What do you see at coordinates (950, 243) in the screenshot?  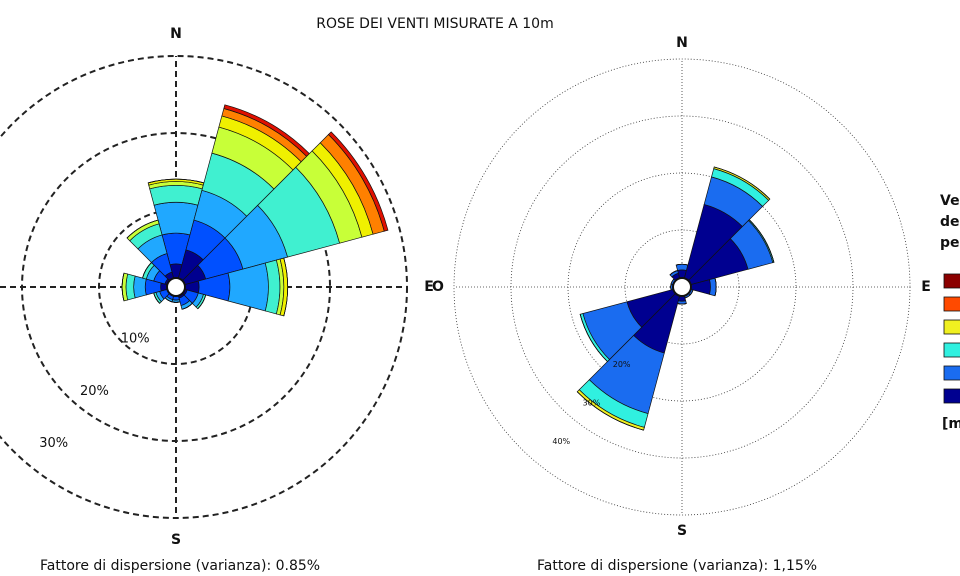 I see `legend-title: pe` at bounding box center [950, 243].